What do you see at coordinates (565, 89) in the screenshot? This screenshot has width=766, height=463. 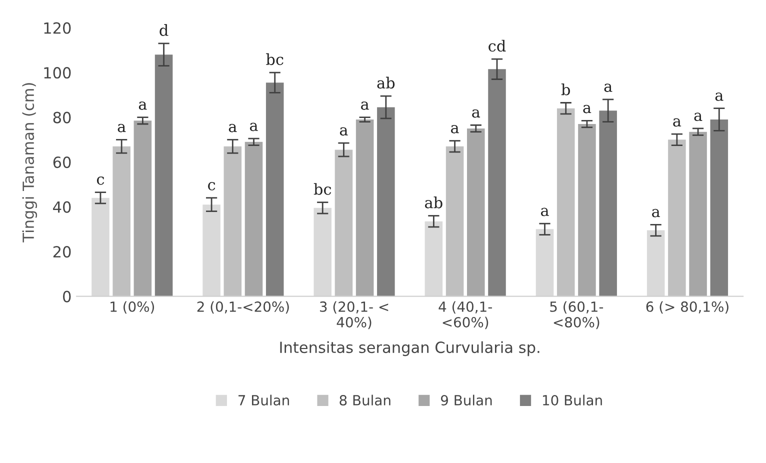 I see `data-label: b` at bounding box center [565, 89].